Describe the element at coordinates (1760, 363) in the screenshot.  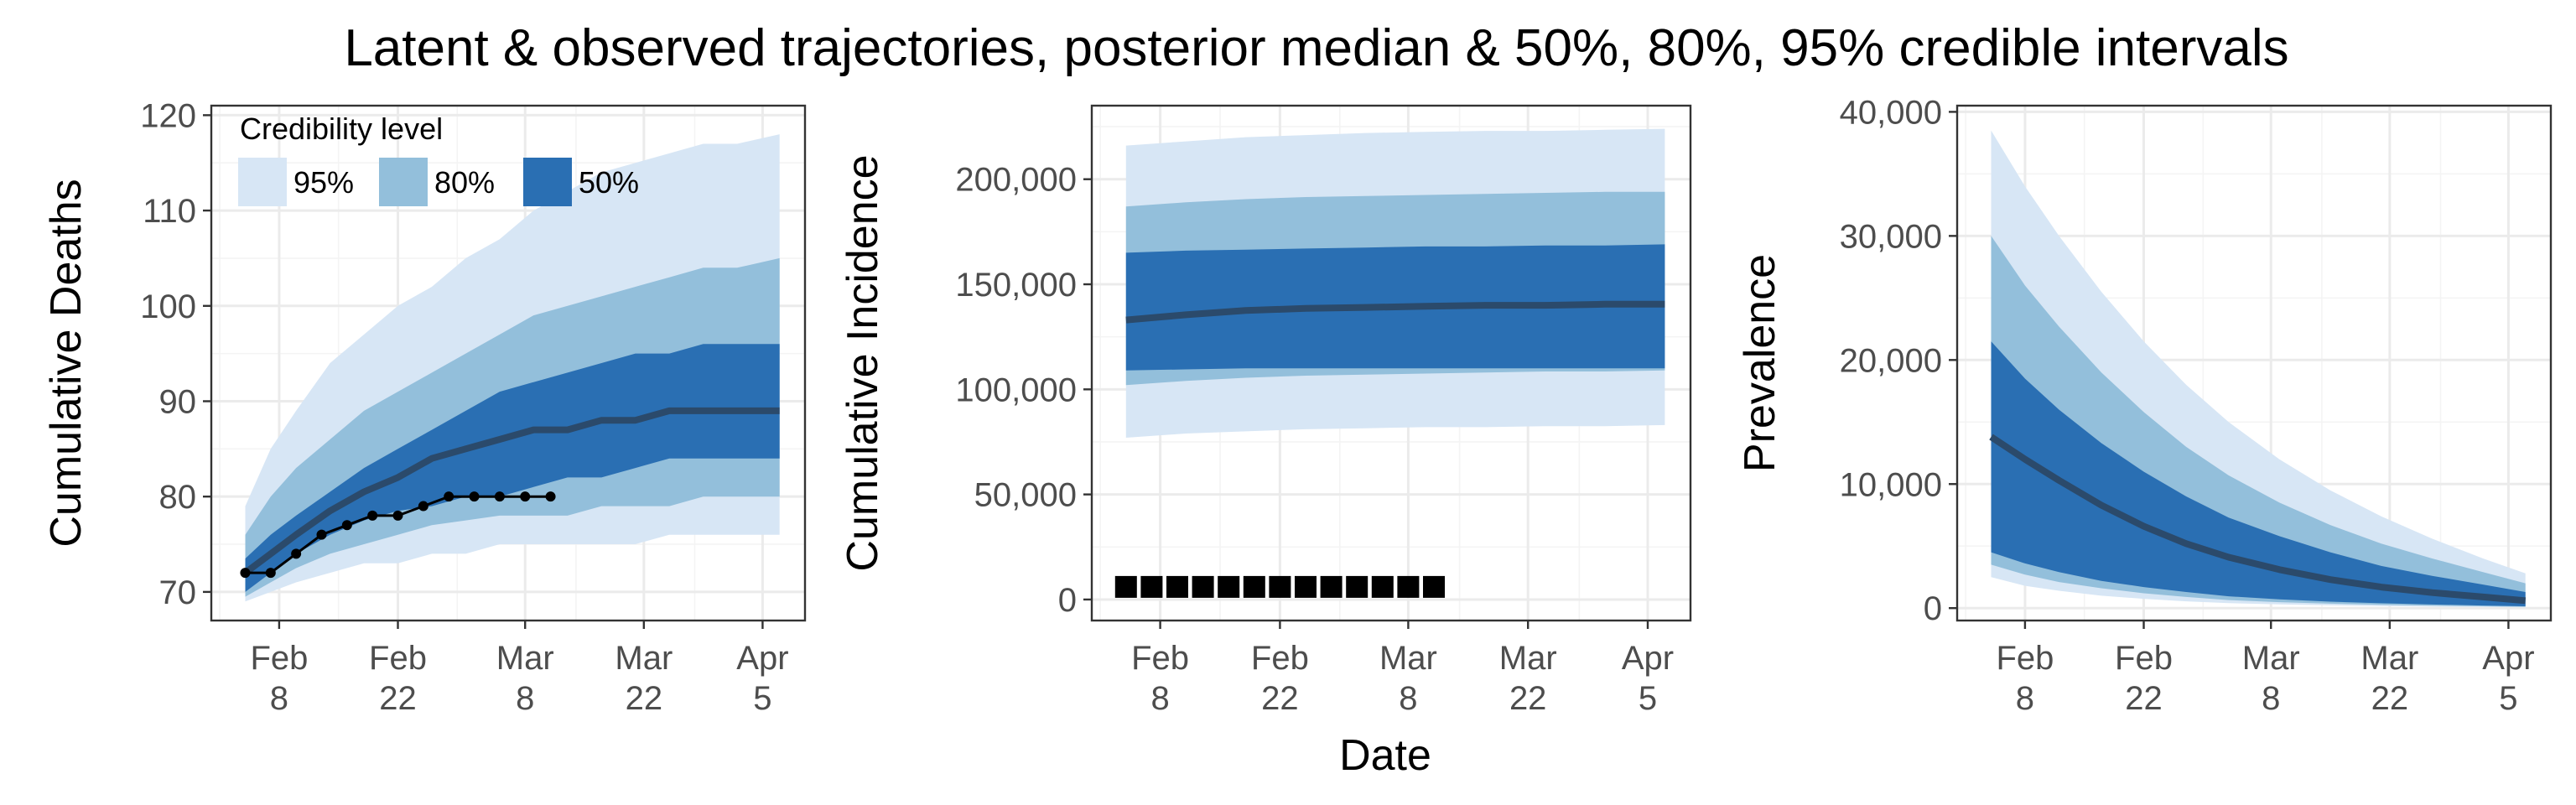
I see `y-axis-title: Prevalence` at that location.